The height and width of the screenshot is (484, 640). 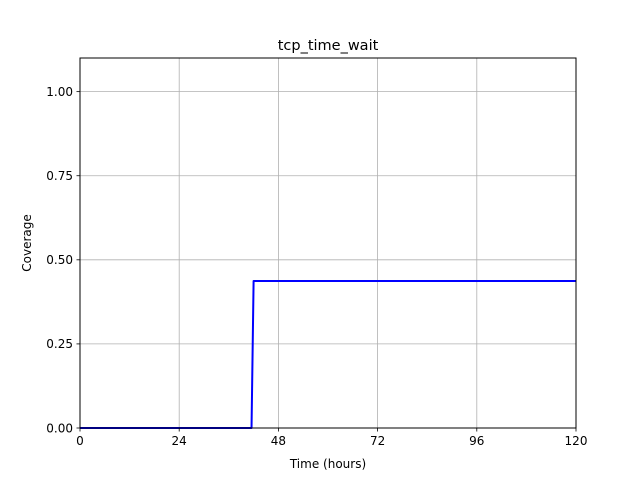 I want to click on x-tick-label: 24, so click(x=179, y=441).